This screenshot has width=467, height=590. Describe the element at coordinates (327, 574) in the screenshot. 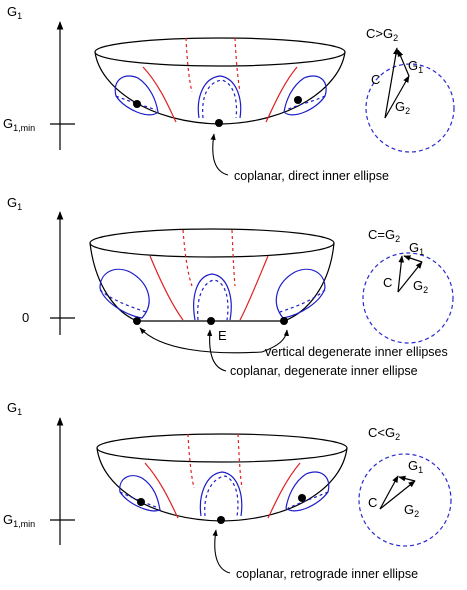

I see `caption: coplanar, retrograde inner ellipse` at that location.